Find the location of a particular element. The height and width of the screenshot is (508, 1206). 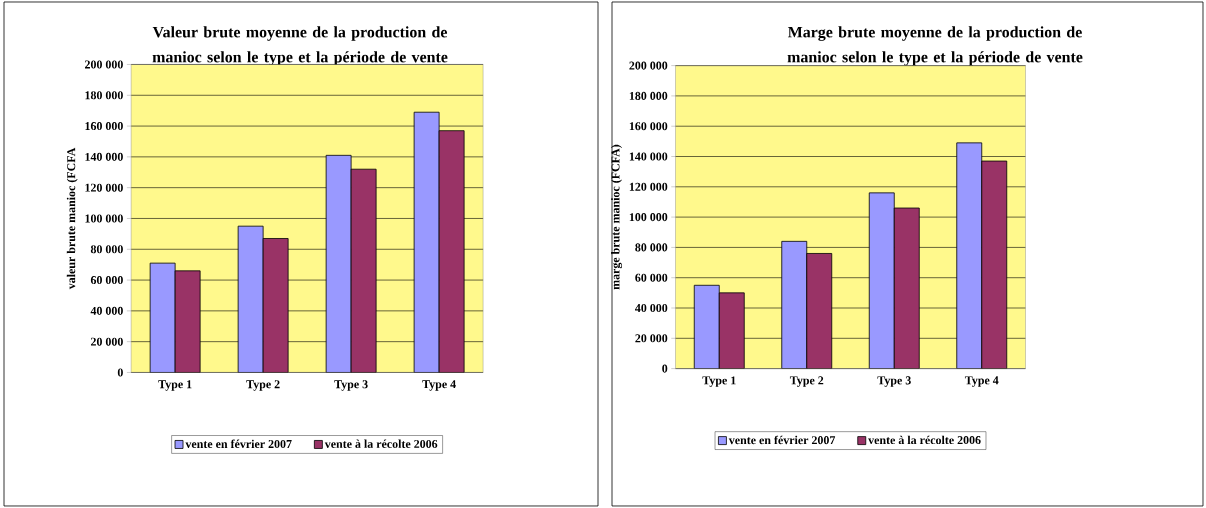

chart-title: Valeur brute moyenne de la production de manioc selon le type et la période de vente is located at coordinates (300, 46).